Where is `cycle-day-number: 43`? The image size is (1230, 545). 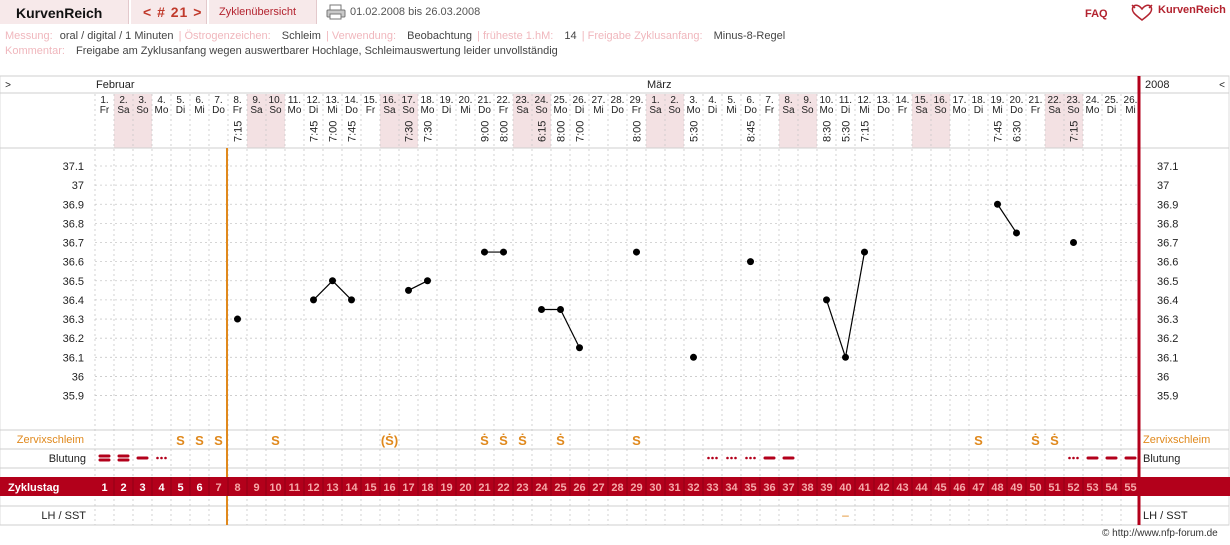 cycle-day-number: 43 is located at coordinates (902, 488).